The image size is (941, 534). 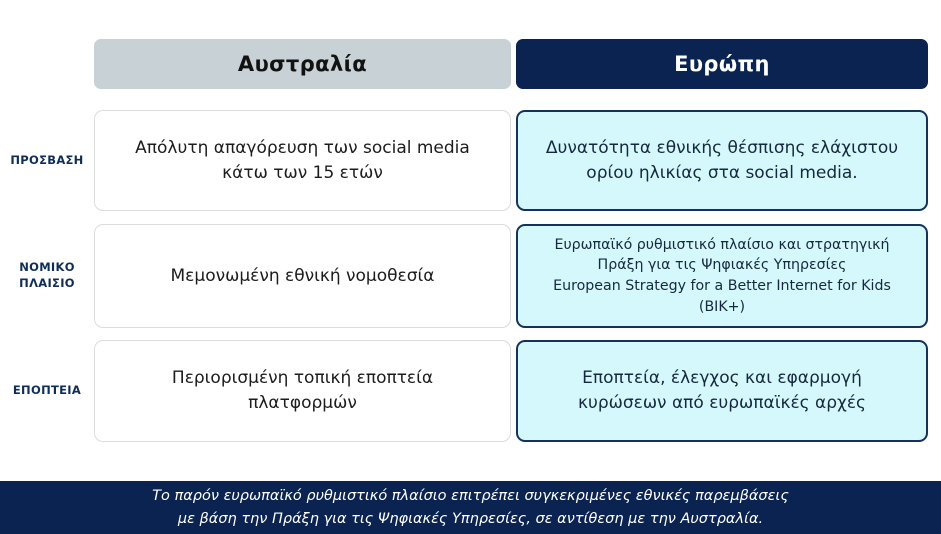 What do you see at coordinates (47, 159) in the screenshot?
I see `row-label-access: ΠΡΟΣΒΑΣΗ` at bounding box center [47, 159].